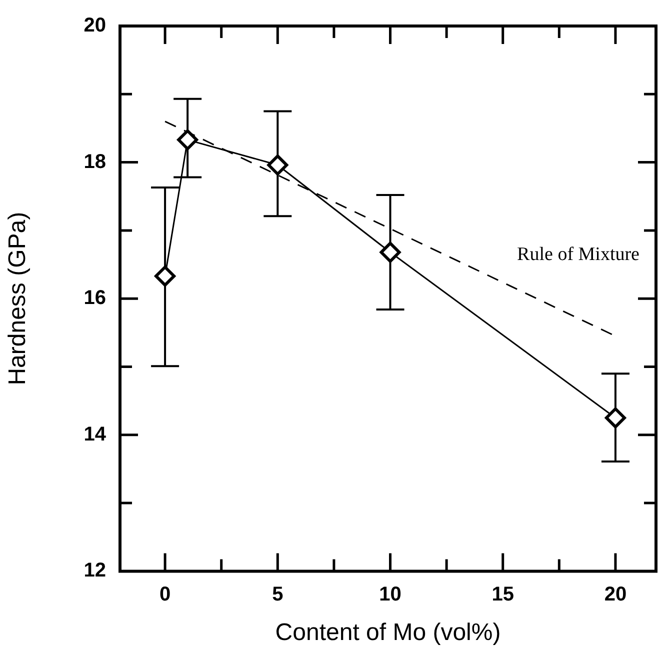 The image size is (668, 652). I want to click on y-axis-title: Hardness (GPa), so click(18, 299).